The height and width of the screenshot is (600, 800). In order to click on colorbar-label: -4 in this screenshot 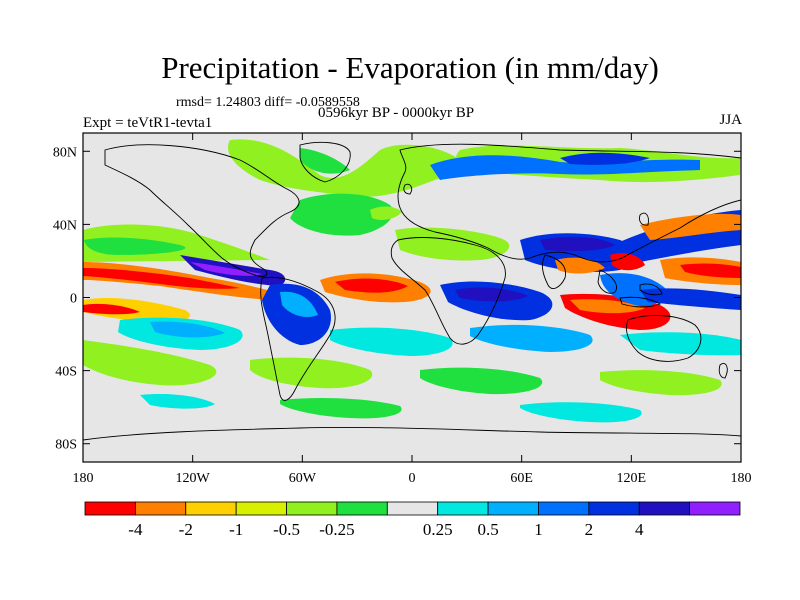, I will do `click(135, 529)`.